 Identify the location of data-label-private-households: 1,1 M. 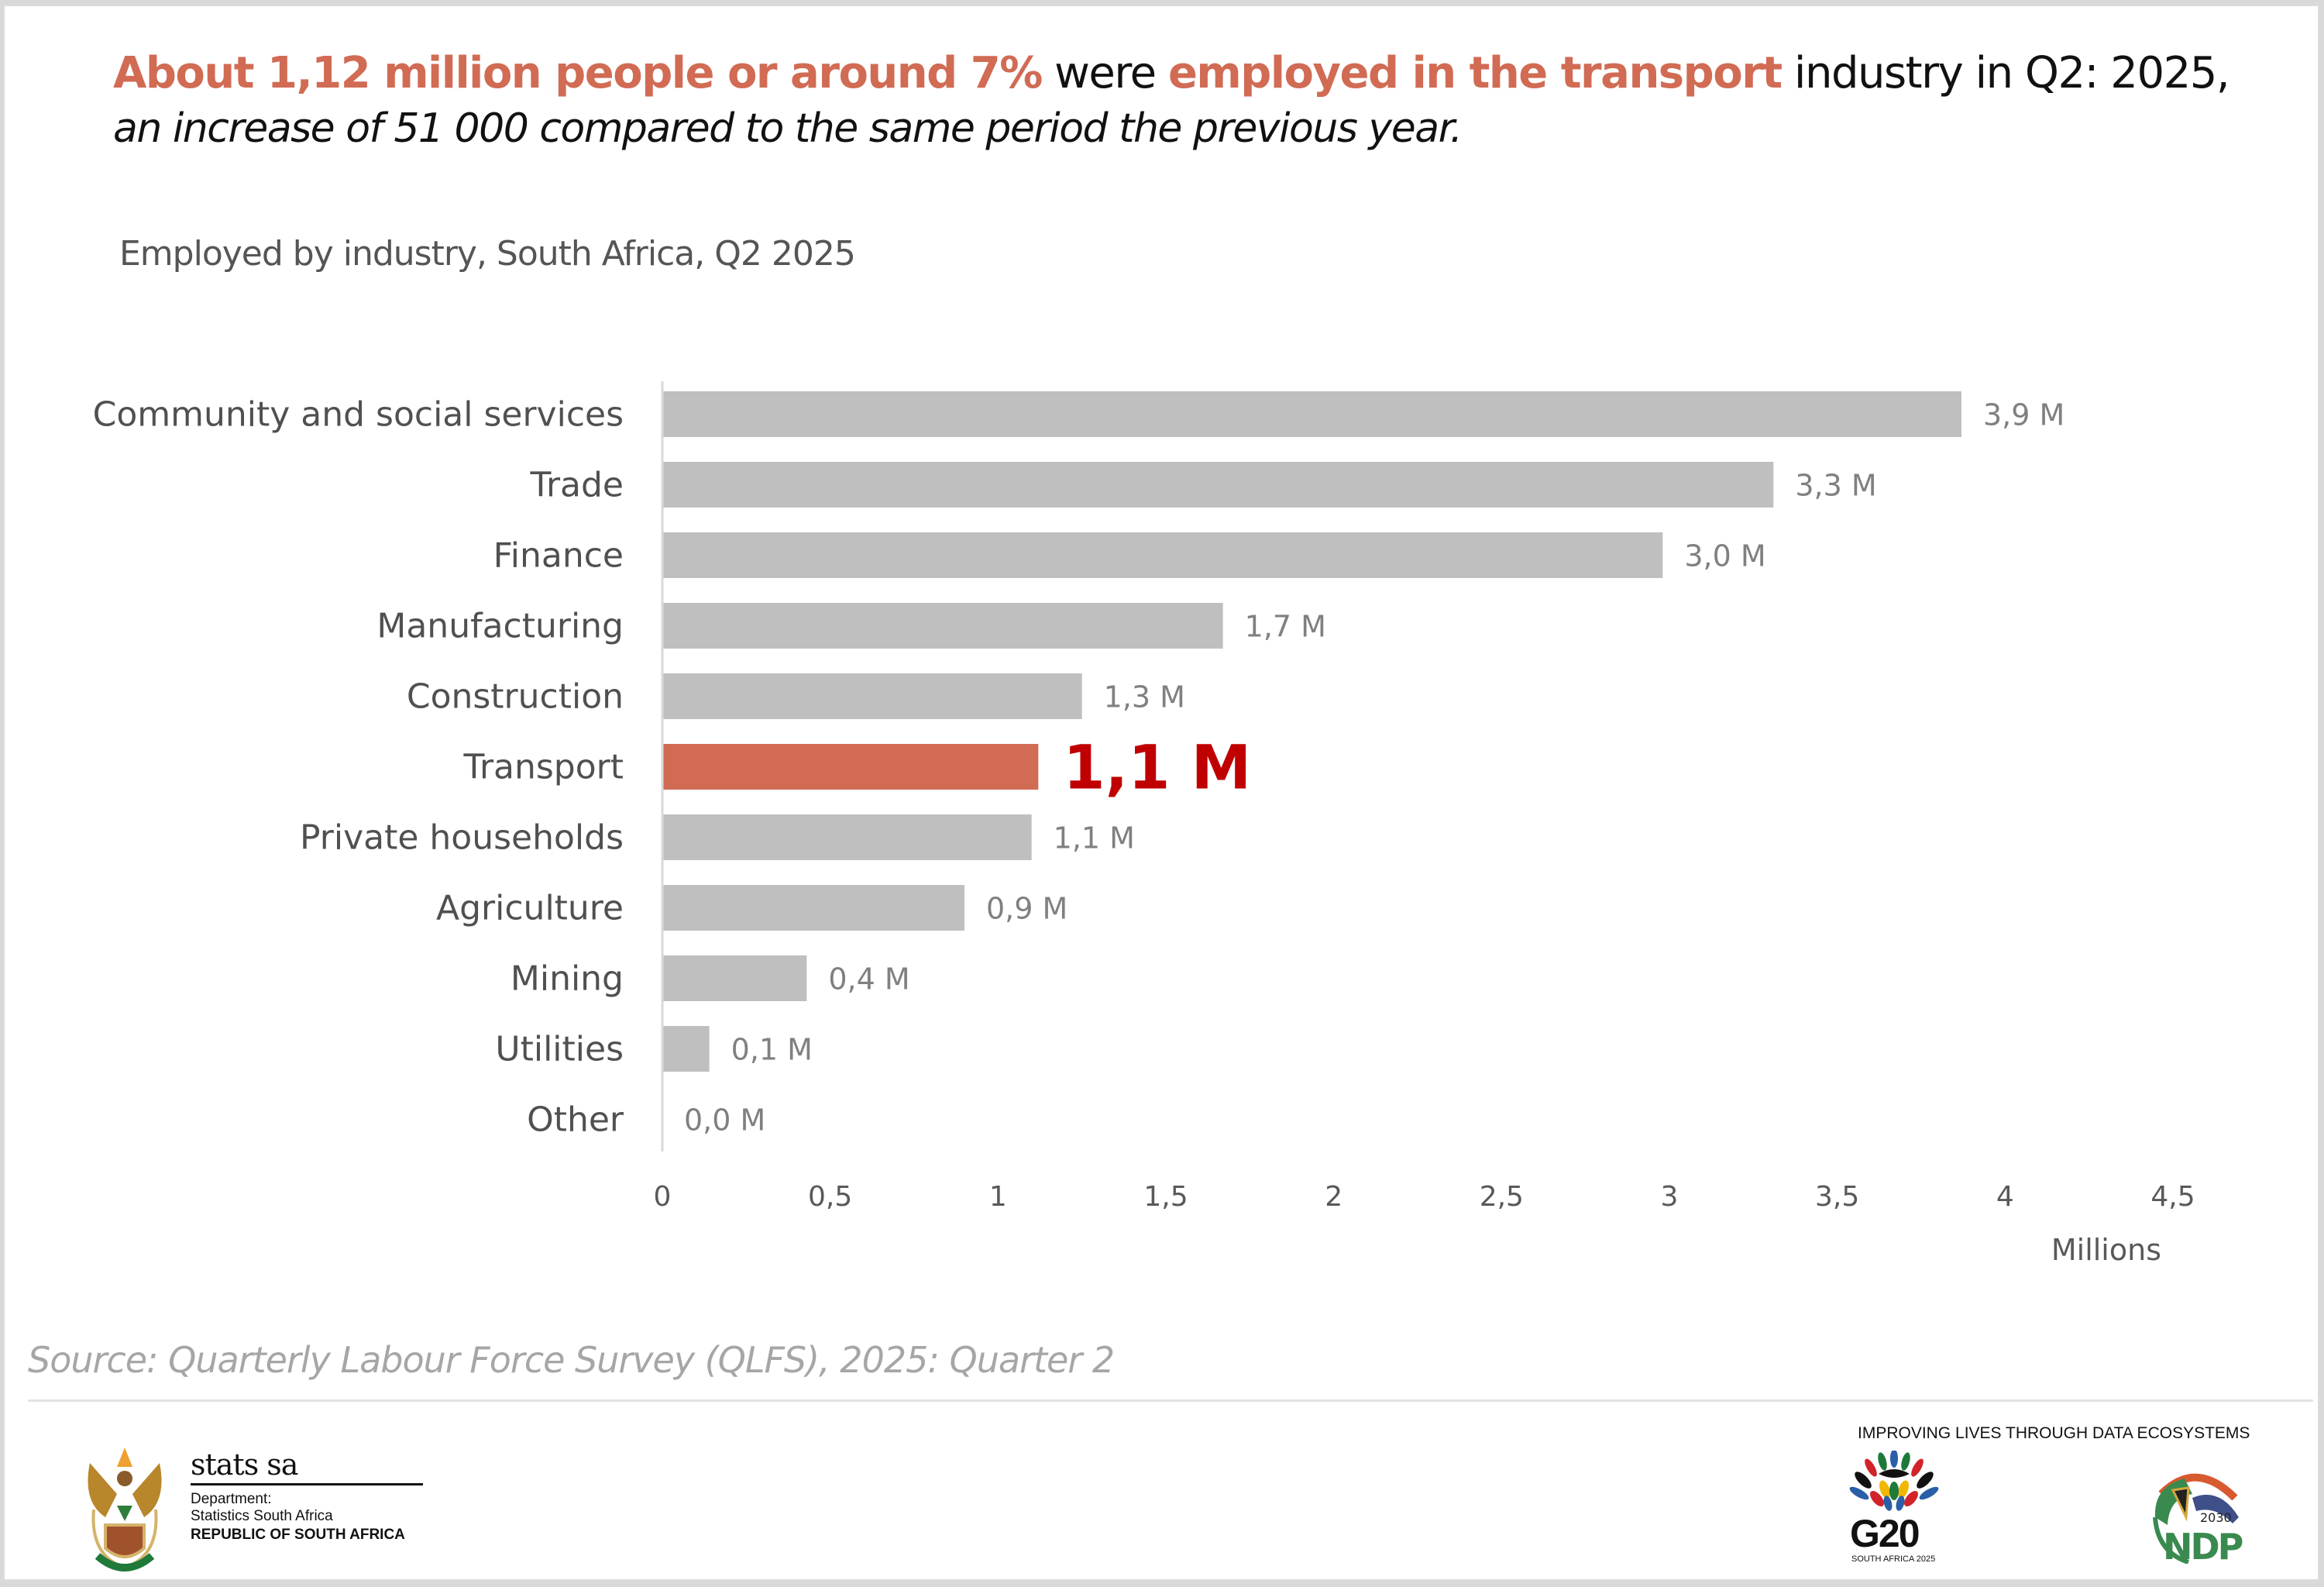
(1094, 838).